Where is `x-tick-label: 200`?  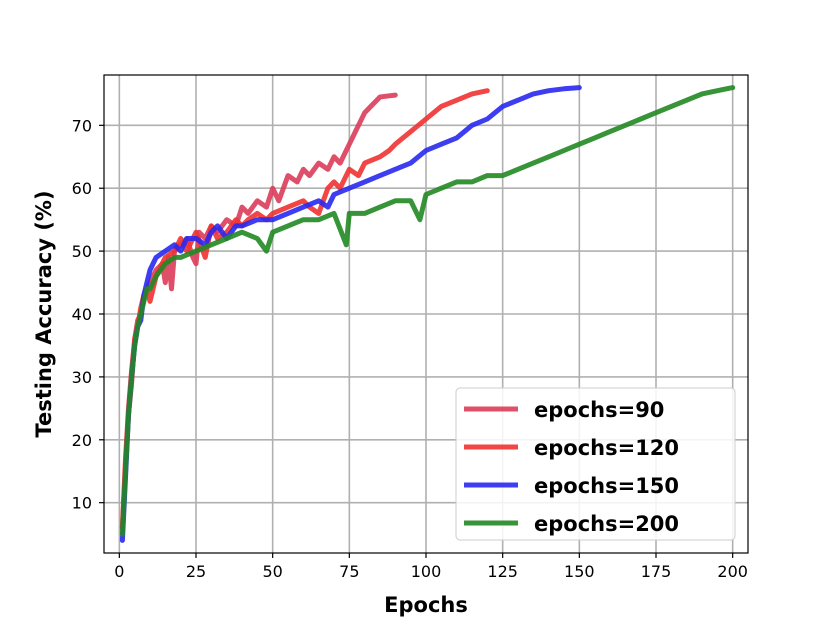 x-tick-label: 200 is located at coordinates (732, 571).